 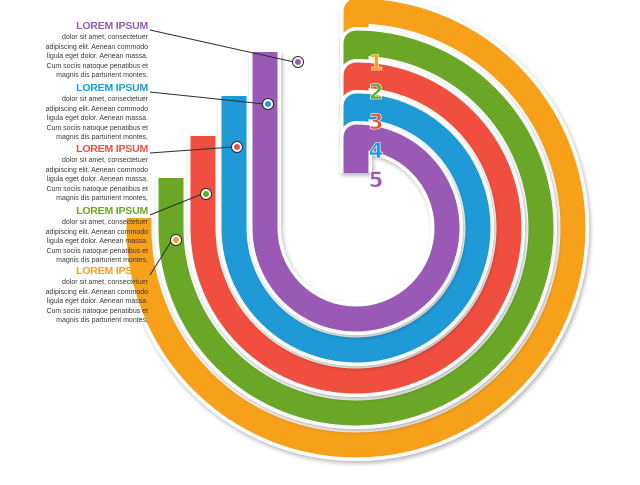 What do you see at coordinates (376, 63) in the screenshot?
I see `band-number-1: 1` at bounding box center [376, 63].